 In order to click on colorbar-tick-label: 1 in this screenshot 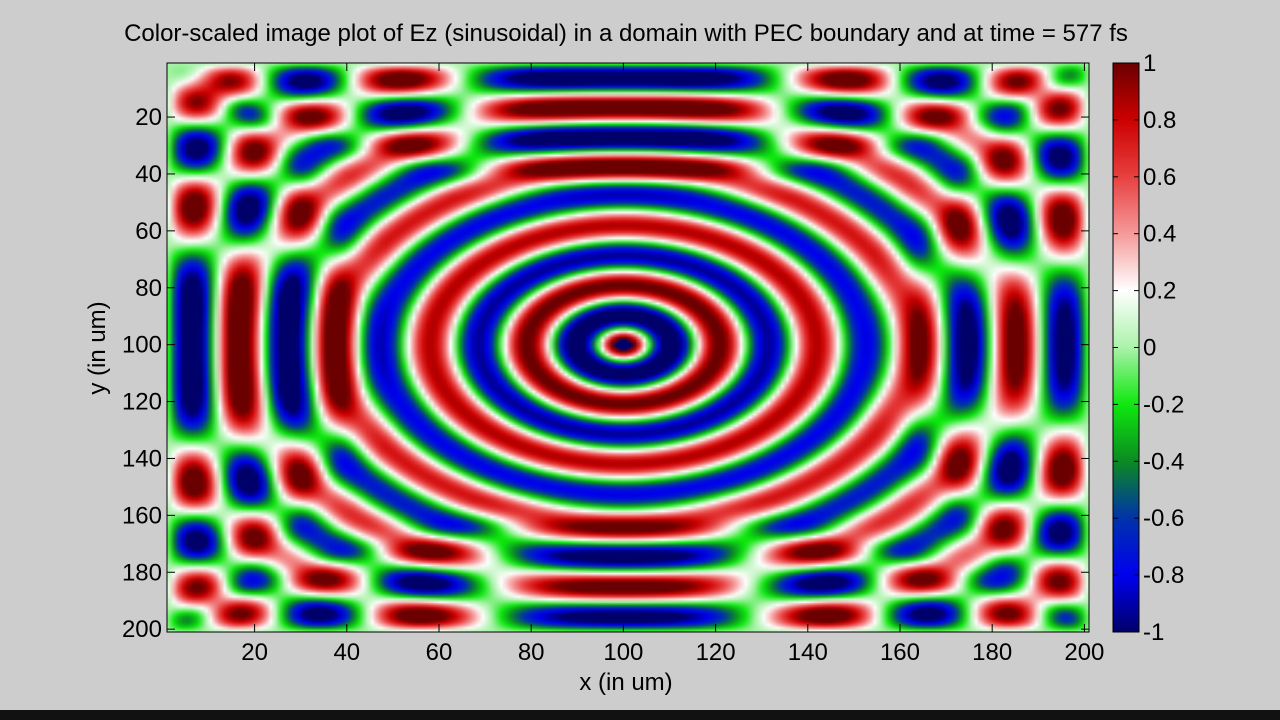, I will do `click(1149, 63)`.